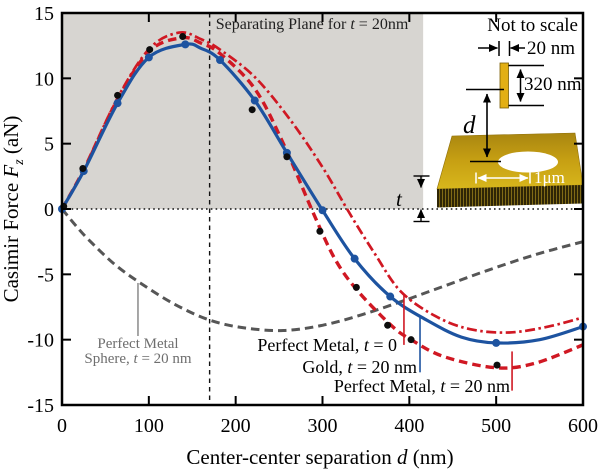 The width and height of the screenshot is (600, 472). I want to click on legend-perfect-metal-t0: Perfect Metal, t = 0, so click(327, 345).